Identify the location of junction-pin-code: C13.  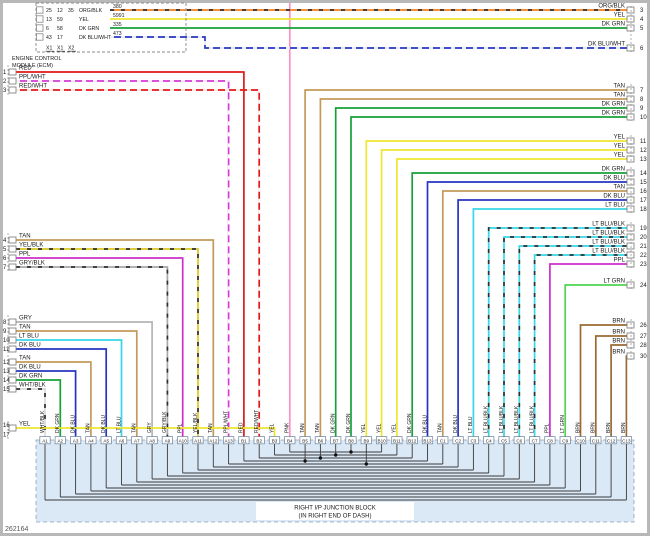
(626, 440).